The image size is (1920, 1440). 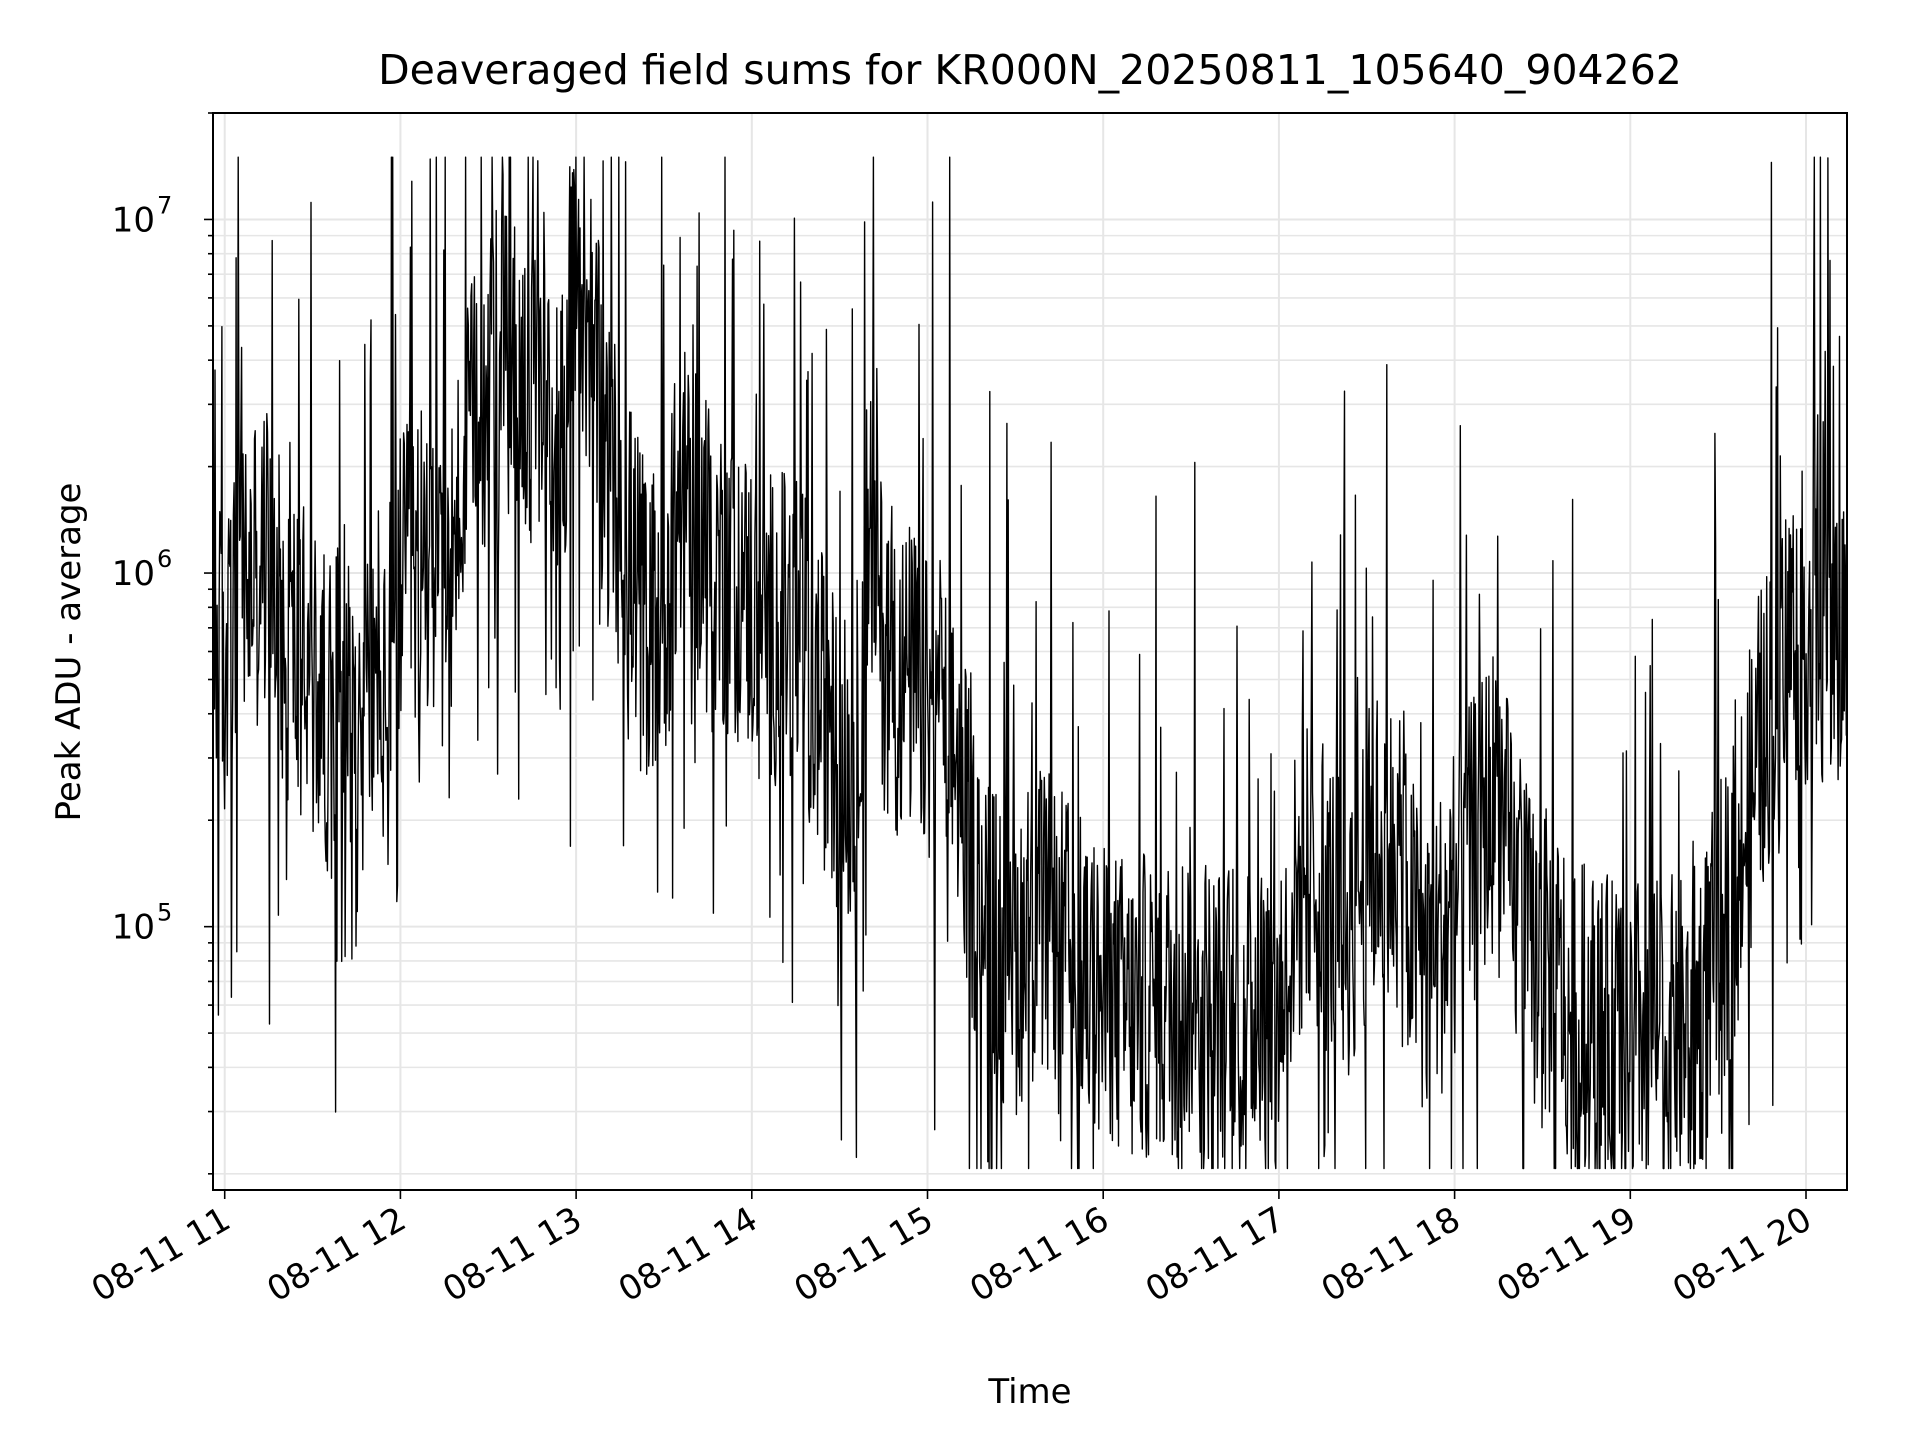 What do you see at coordinates (864, 1254) in the screenshot?
I see `x-tick-label: 08-11 15` at bounding box center [864, 1254].